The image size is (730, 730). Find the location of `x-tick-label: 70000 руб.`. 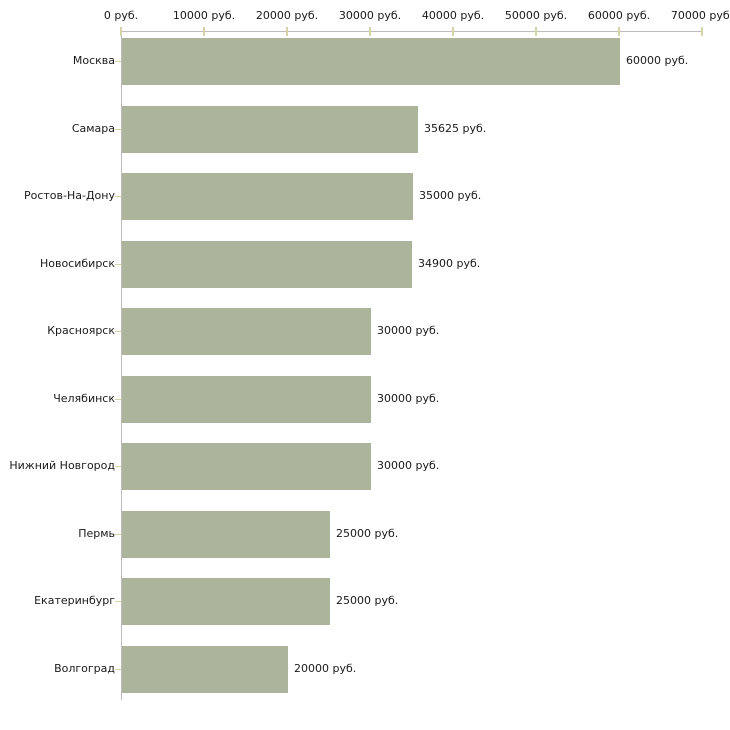

x-tick-label: 70000 руб. is located at coordinates (700, 15).